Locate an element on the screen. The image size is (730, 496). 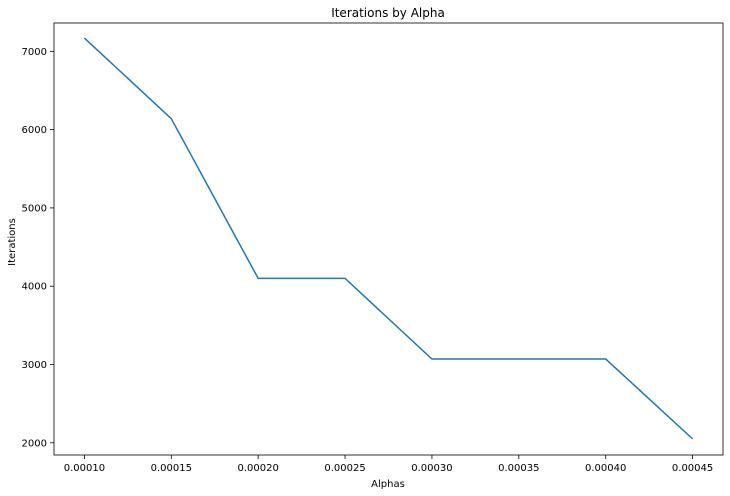
y-tick-label: 3000 is located at coordinates (34, 365).